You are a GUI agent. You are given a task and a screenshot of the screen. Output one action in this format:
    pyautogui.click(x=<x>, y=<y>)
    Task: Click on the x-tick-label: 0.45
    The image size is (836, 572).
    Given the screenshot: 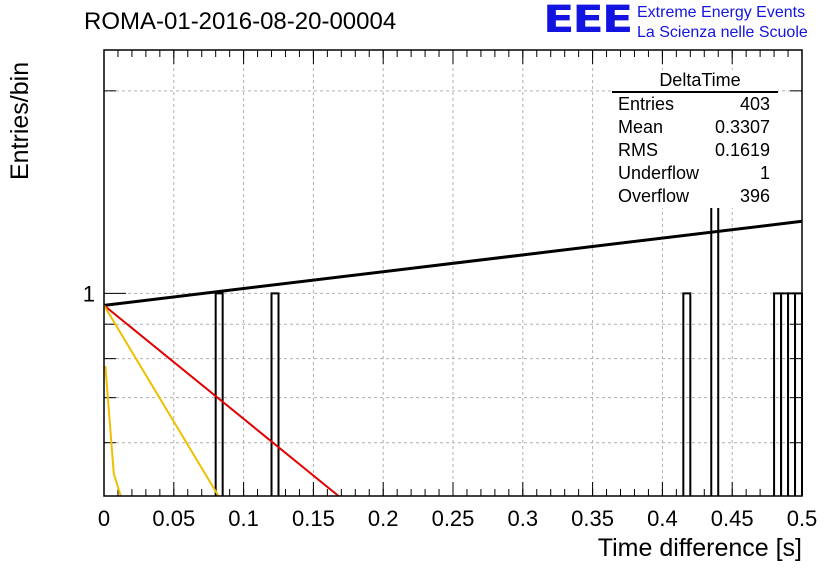 What is the action you would take?
    pyautogui.click(x=732, y=518)
    